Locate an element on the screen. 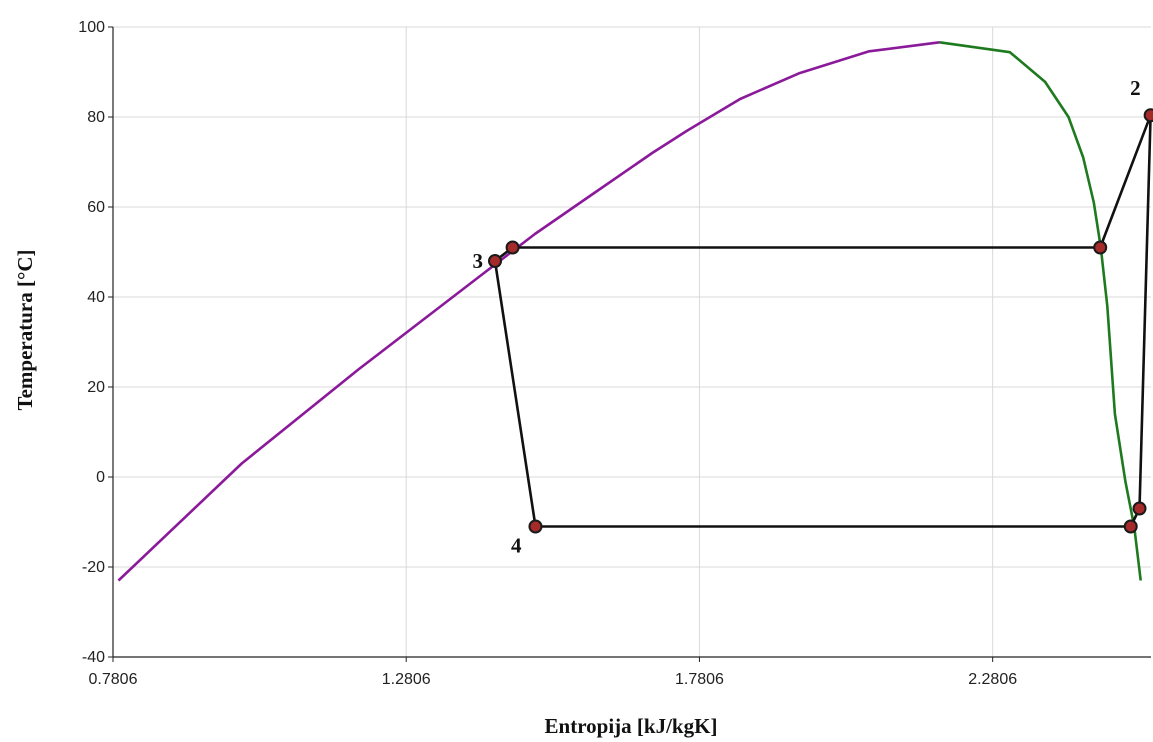 The height and width of the screenshot is (742, 1153). y-tick-label: 40 is located at coordinates (96, 297).